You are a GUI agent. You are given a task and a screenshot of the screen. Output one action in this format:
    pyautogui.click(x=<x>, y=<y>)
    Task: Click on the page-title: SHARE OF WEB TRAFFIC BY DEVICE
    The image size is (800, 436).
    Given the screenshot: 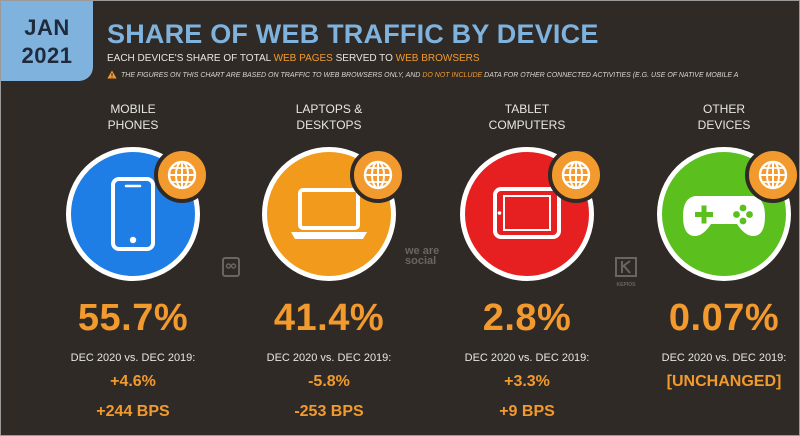 What is the action you would take?
    pyautogui.click(x=353, y=34)
    